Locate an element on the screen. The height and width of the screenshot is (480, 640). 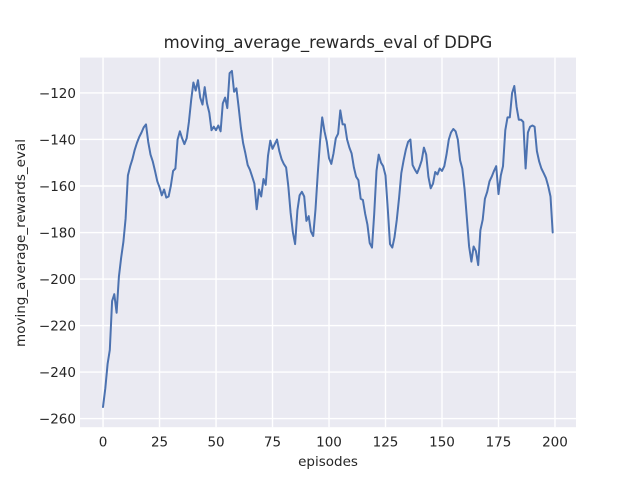
y-tick-label: −160 is located at coordinates (57, 187).